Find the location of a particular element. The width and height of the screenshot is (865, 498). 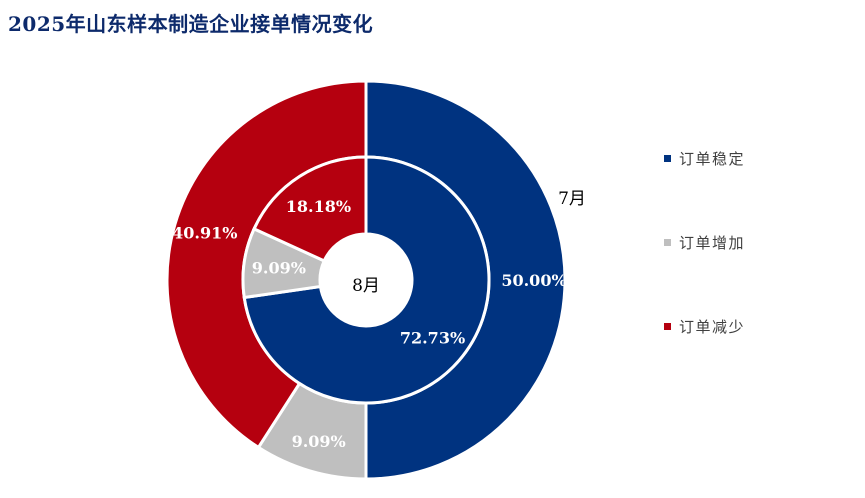

legend-label-decrease: 订单减少 is located at coordinates (712, 326).